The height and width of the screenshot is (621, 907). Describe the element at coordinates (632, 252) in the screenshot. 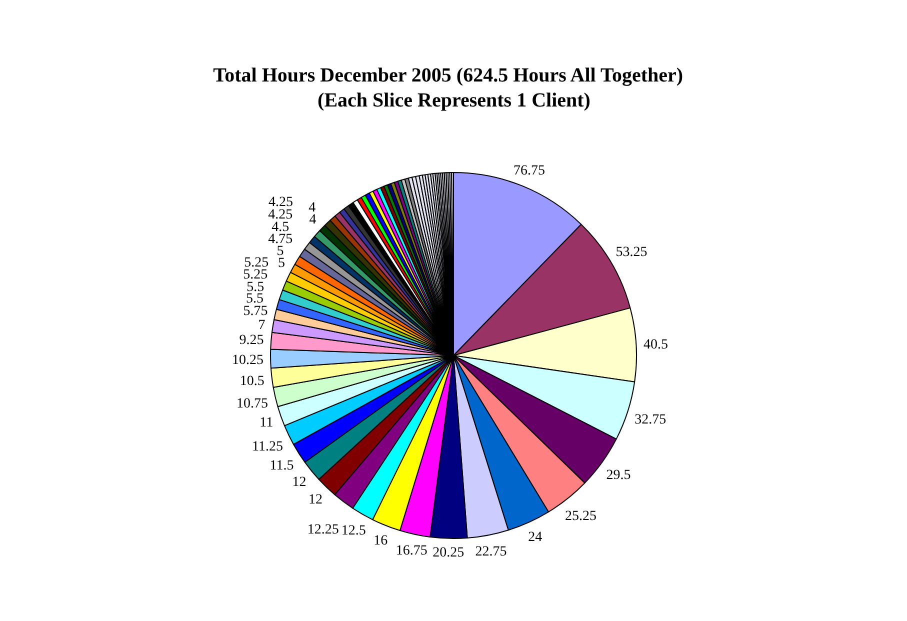

I see `data-label: 53.25` at that location.